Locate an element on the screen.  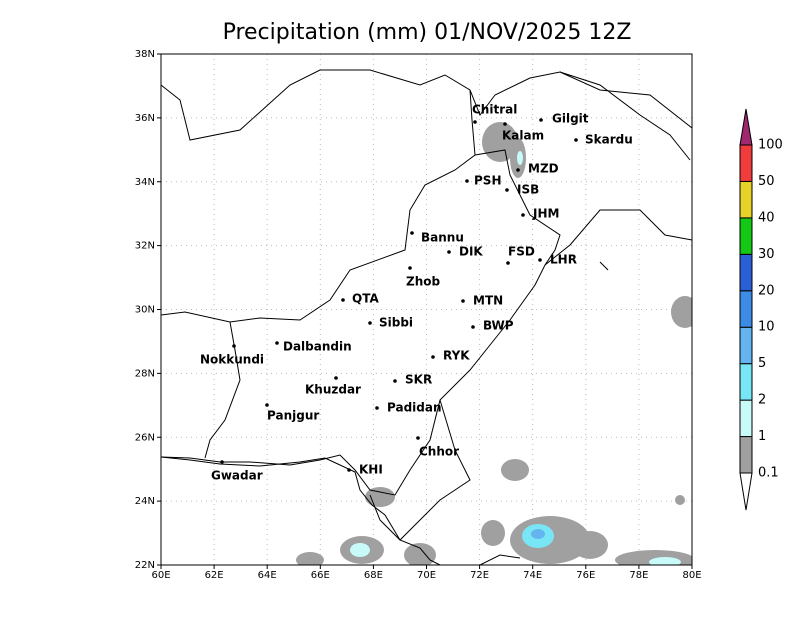
lat-label: 26N is located at coordinates (145, 437).